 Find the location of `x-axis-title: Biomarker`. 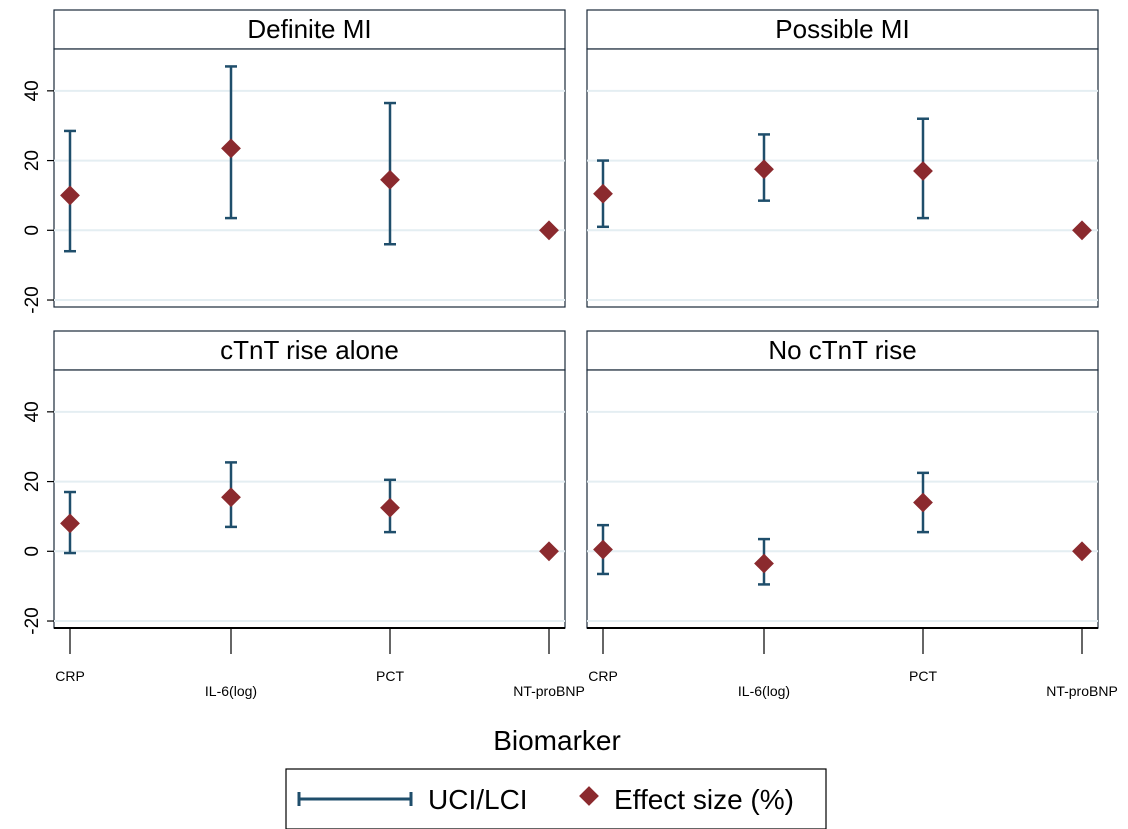

x-axis-title: Biomarker is located at coordinates (557, 740).